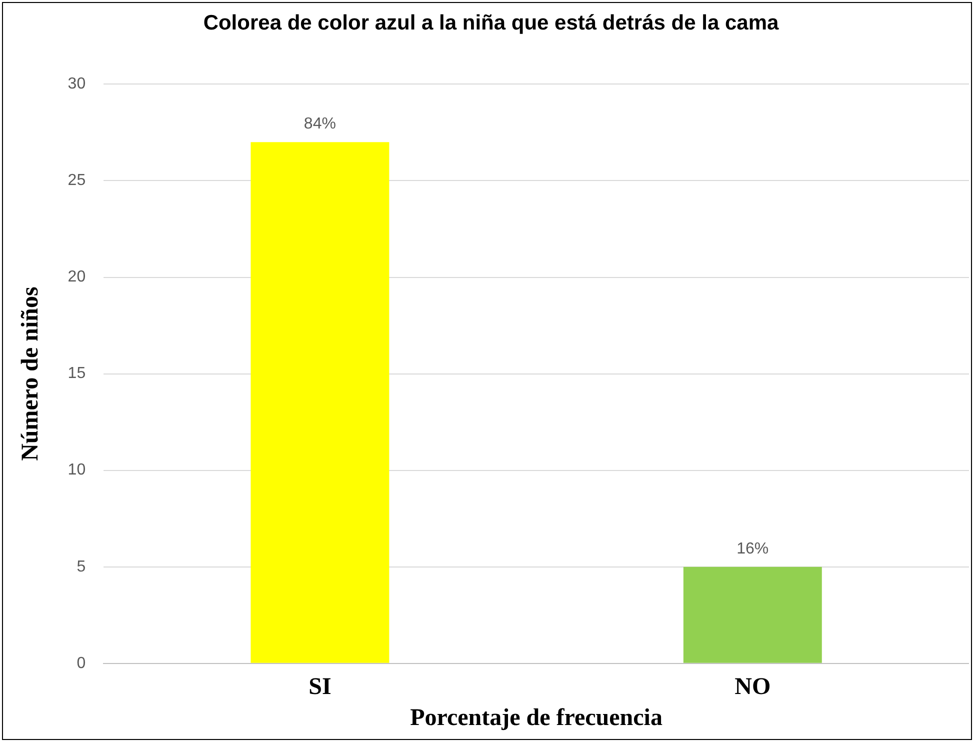  What do you see at coordinates (752, 687) in the screenshot?
I see `x-tick-label: NO` at bounding box center [752, 687].